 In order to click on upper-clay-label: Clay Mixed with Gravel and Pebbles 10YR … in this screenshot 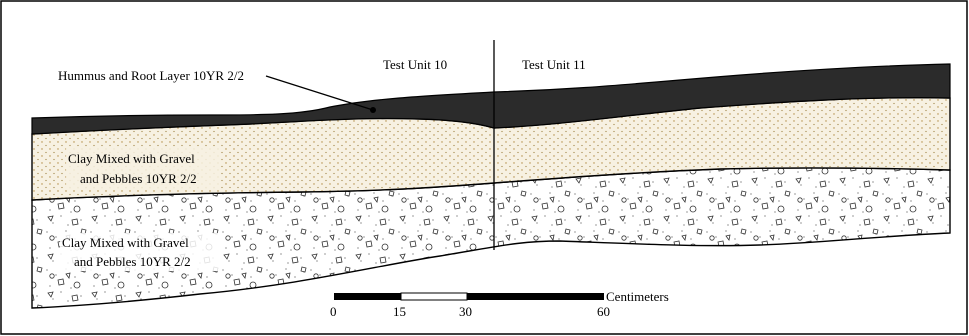, I will do `click(143, 168)`.